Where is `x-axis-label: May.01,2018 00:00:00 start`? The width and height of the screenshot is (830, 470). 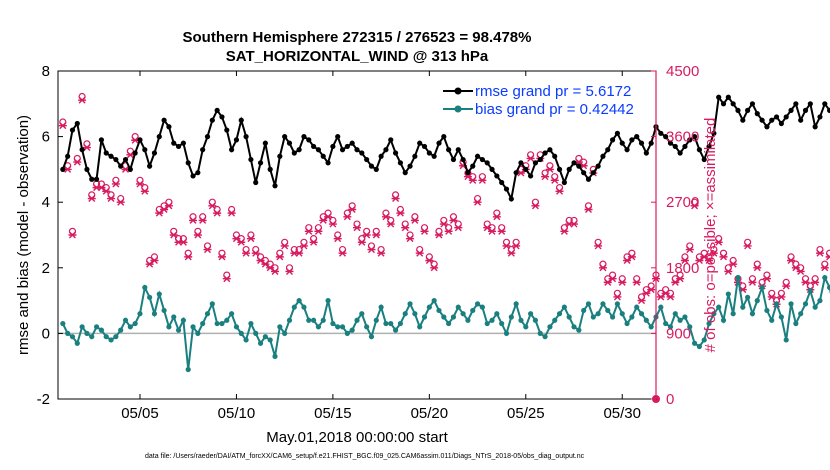
x-axis-label: May.01,2018 00:00:00 start is located at coordinates (357, 437).